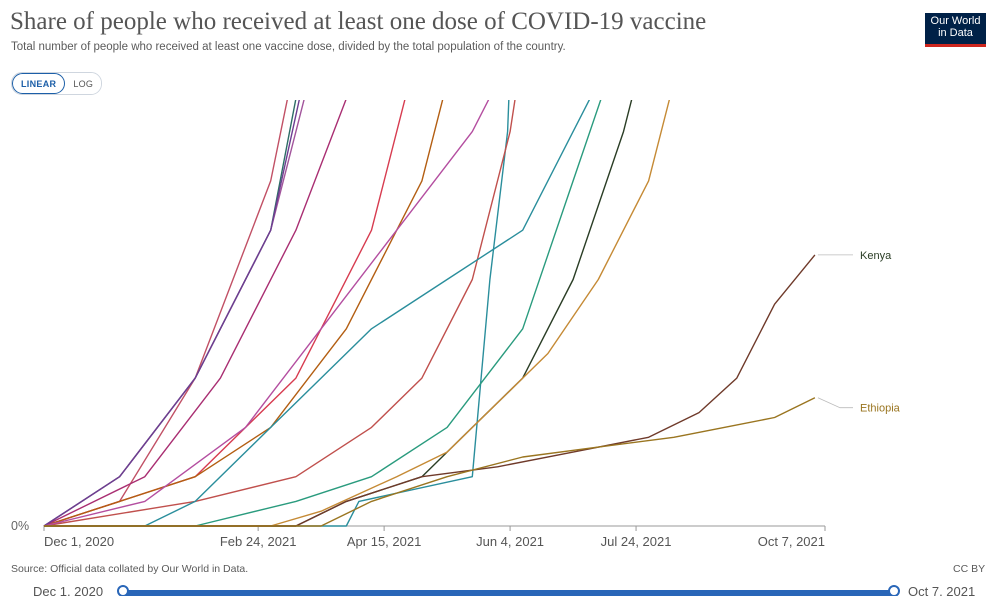 This screenshot has height=596, width=1000. I want to click on x-tick-label: Oct 7, 2021, so click(791, 541).